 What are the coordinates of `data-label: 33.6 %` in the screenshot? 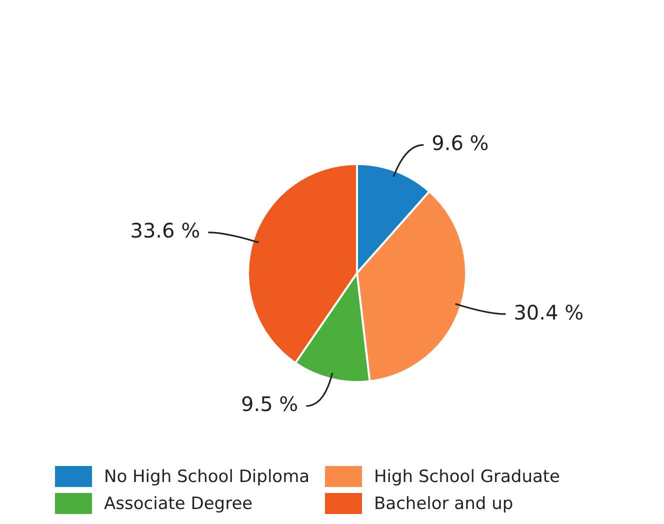 It's located at (165, 230).